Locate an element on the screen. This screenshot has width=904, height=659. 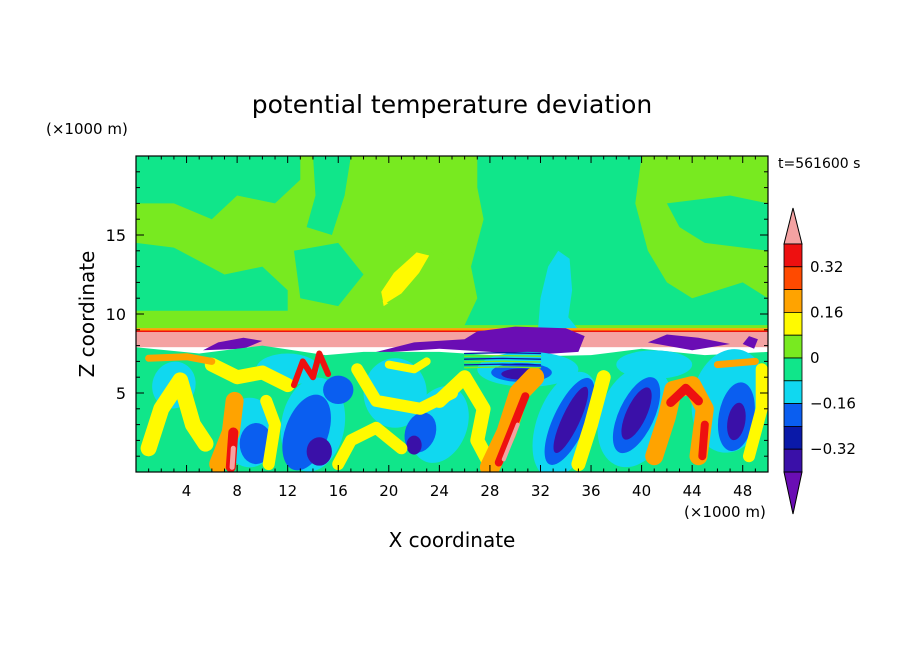
x-tick-label: 44 is located at coordinates (692, 491).